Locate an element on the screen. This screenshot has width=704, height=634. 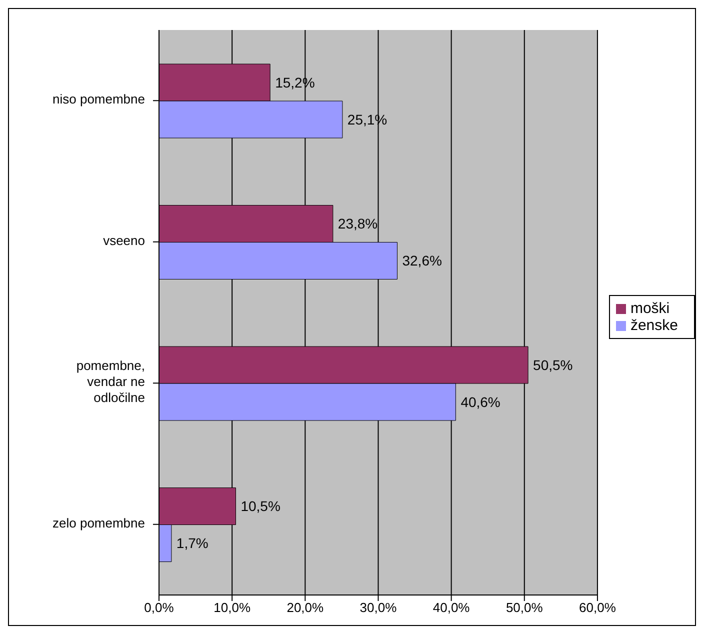
data-label: 50,5% is located at coordinates (553, 364).